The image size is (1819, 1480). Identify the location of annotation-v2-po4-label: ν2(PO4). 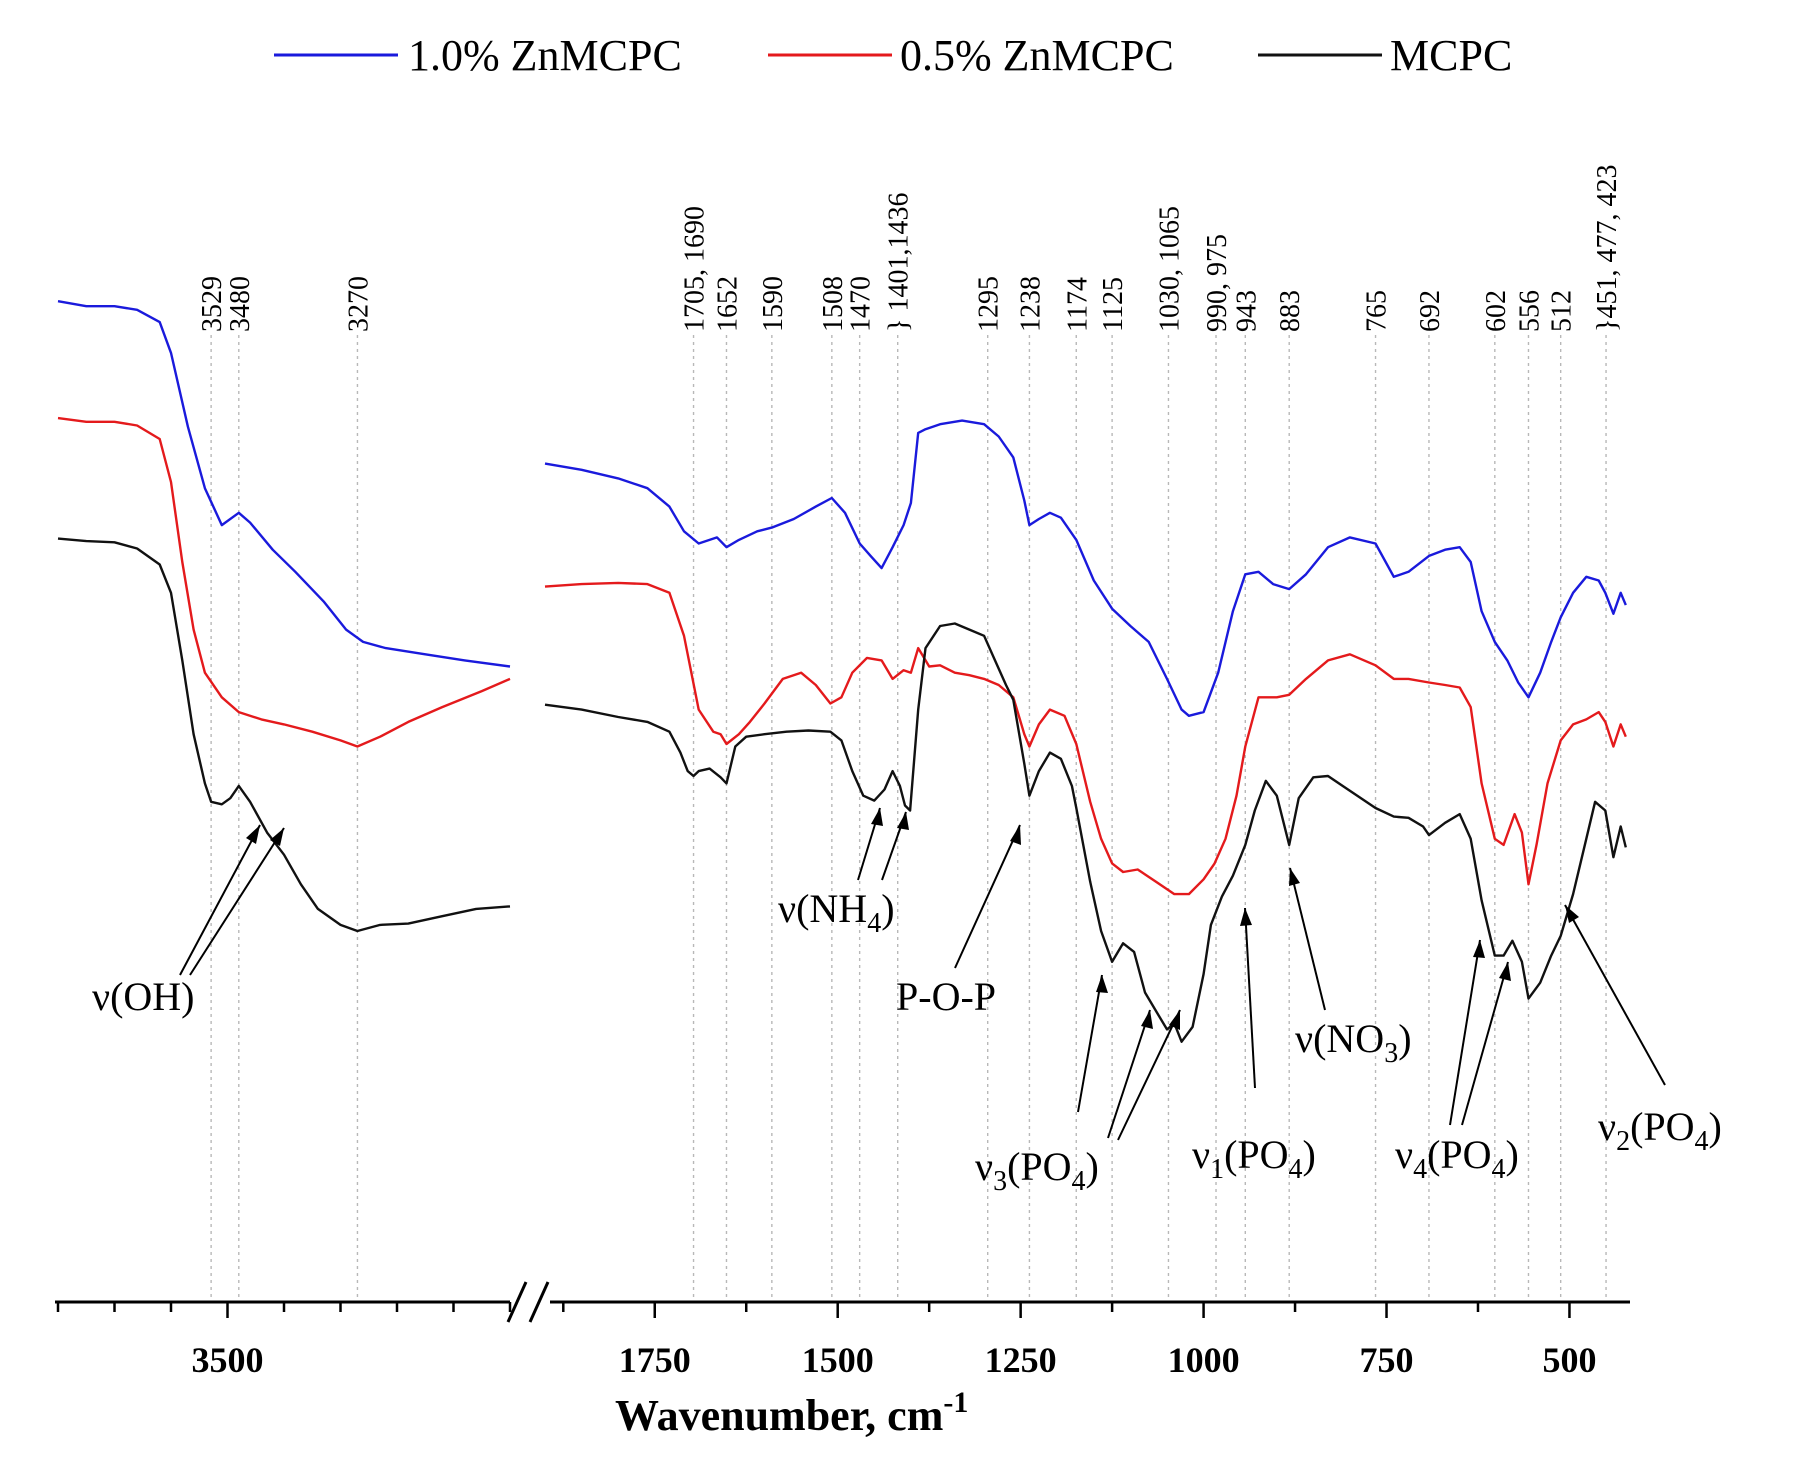
(1660, 1130).